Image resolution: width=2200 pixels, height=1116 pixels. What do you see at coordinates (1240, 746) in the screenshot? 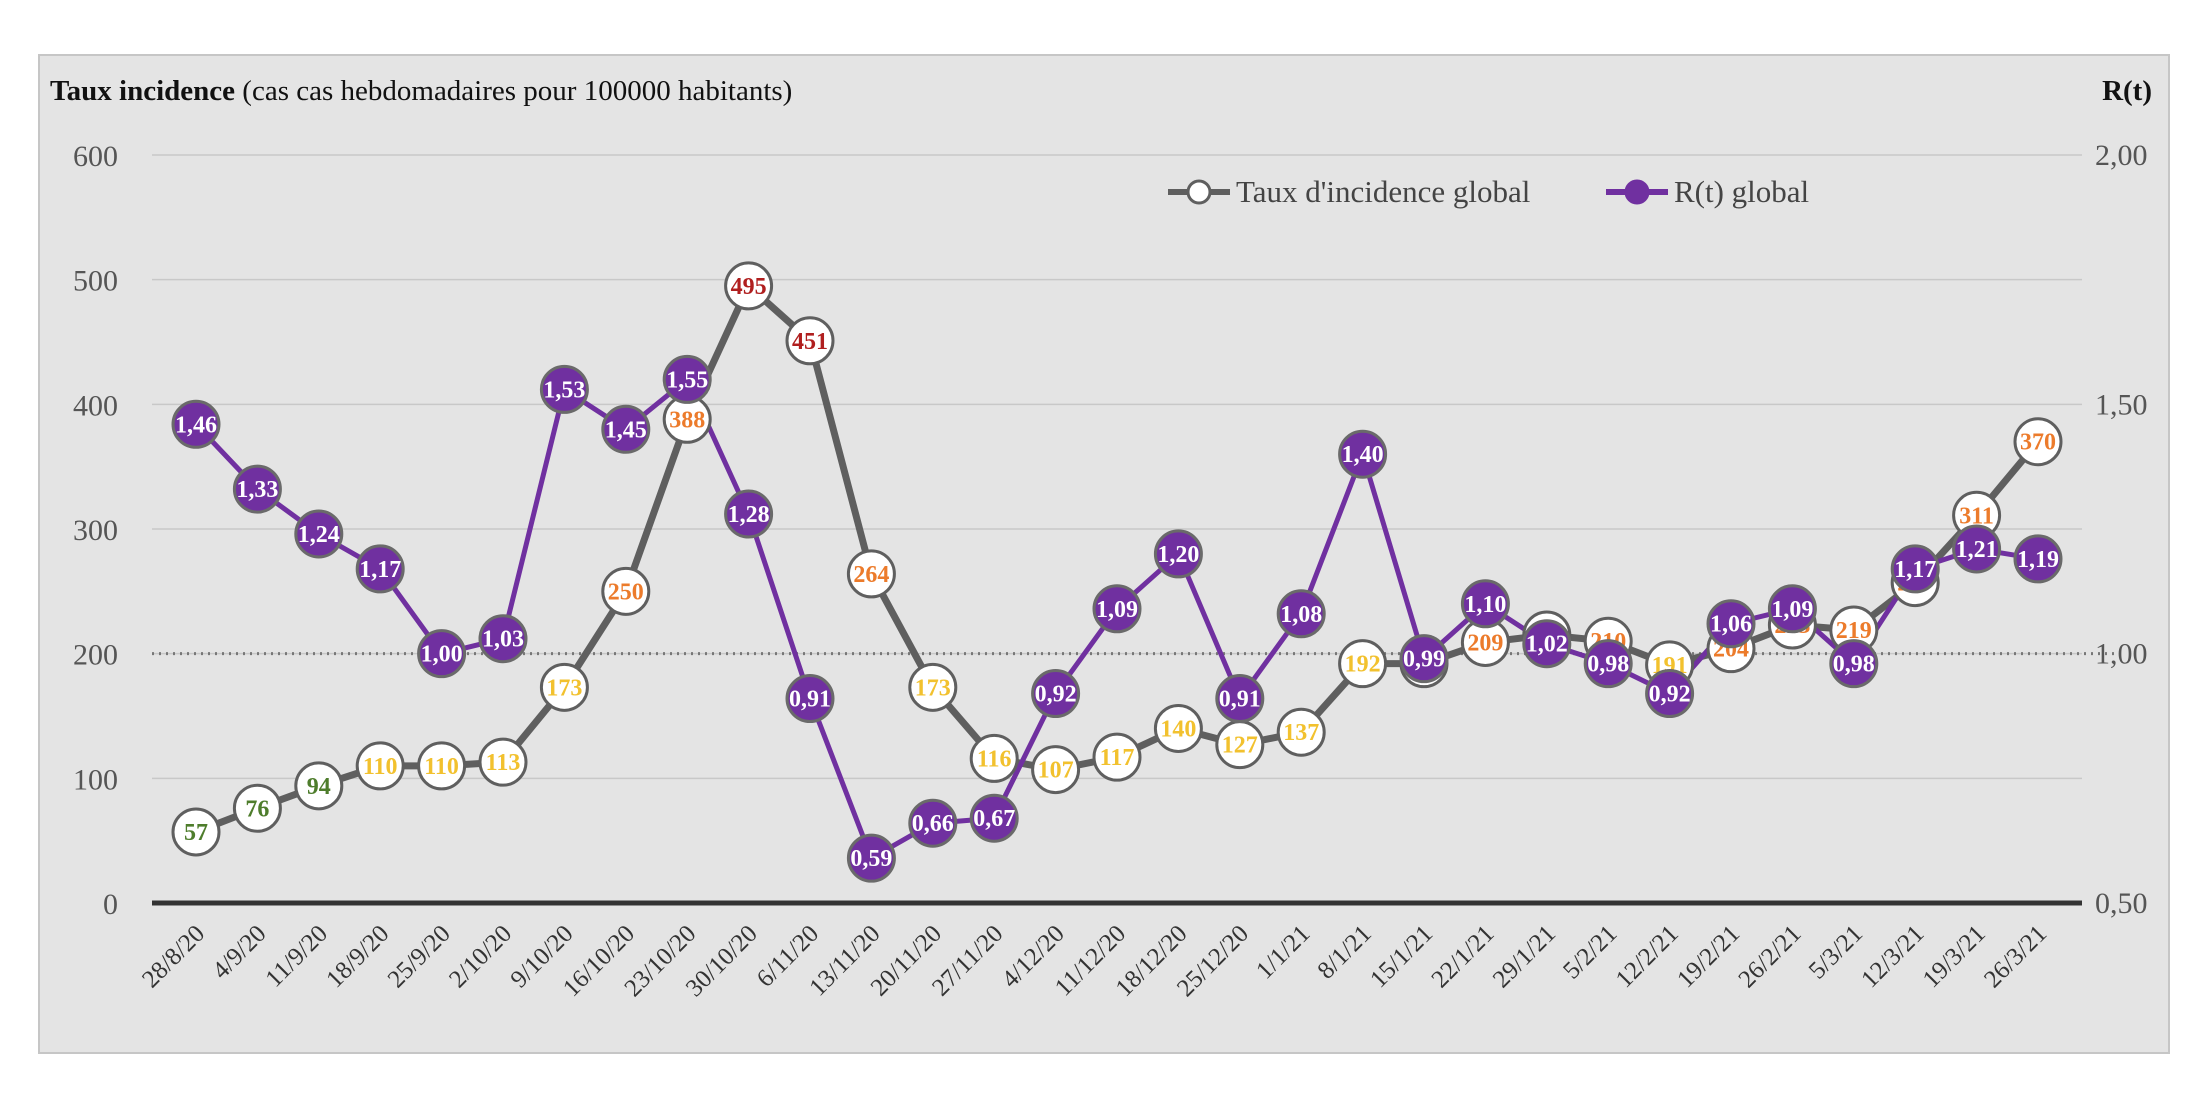
I see `incidence-data-label: 127` at bounding box center [1240, 746].